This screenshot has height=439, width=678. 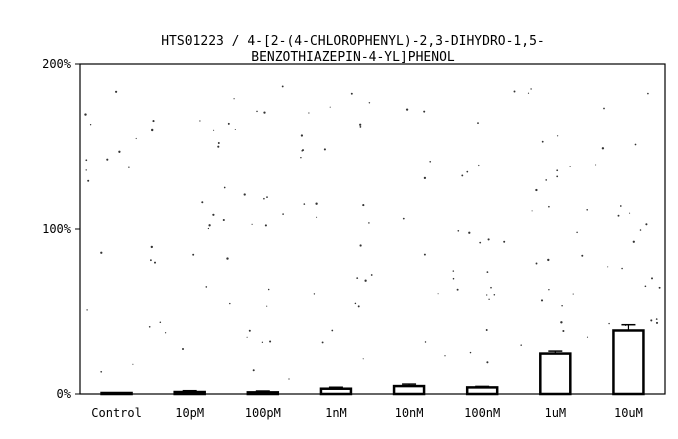 What do you see at coordinates (263, 393) in the screenshot?
I see `bar-100pM` at bounding box center [263, 393].